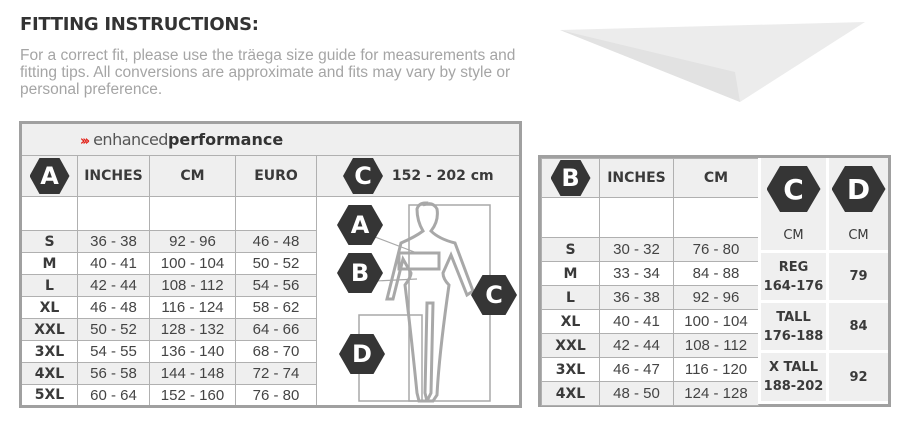  Describe the element at coordinates (857, 278) in the screenshot. I see `inseam-reg: 79` at that location.